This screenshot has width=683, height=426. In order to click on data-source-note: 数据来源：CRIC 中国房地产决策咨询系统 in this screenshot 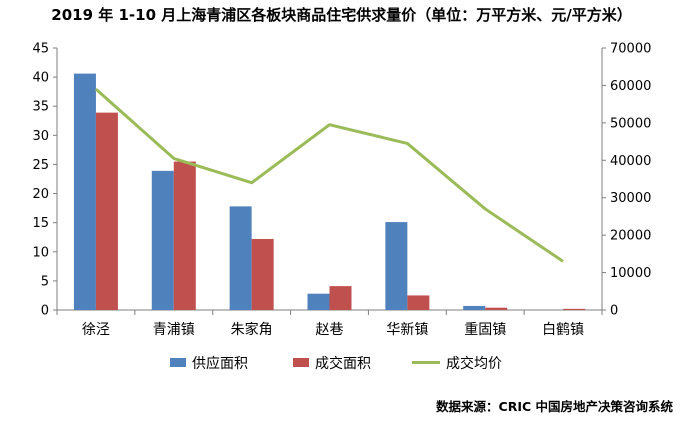, I will do `click(554, 406)`.